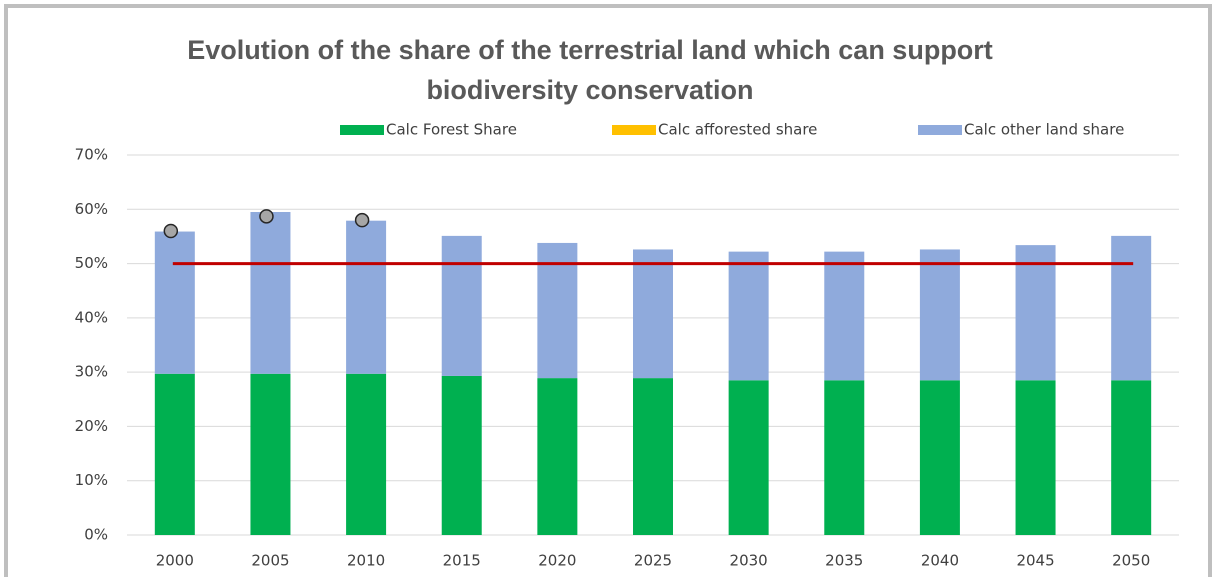 The image size is (1215, 577). Describe the element at coordinates (737, 130) in the screenshot. I see `legend-label: Calc afforested share` at that location.